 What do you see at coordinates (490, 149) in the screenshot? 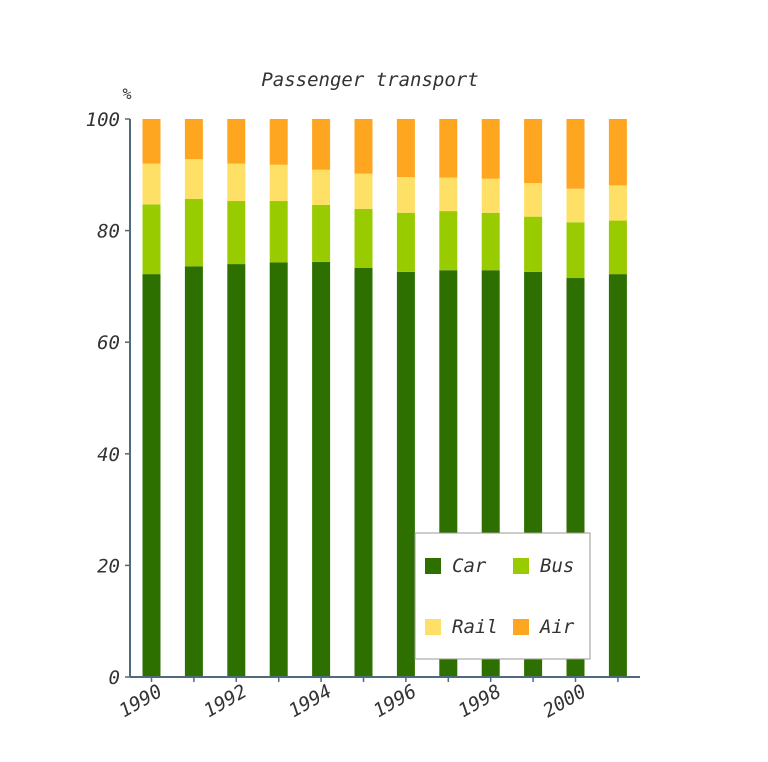
I see `bar-air-1998` at bounding box center [490, 149].